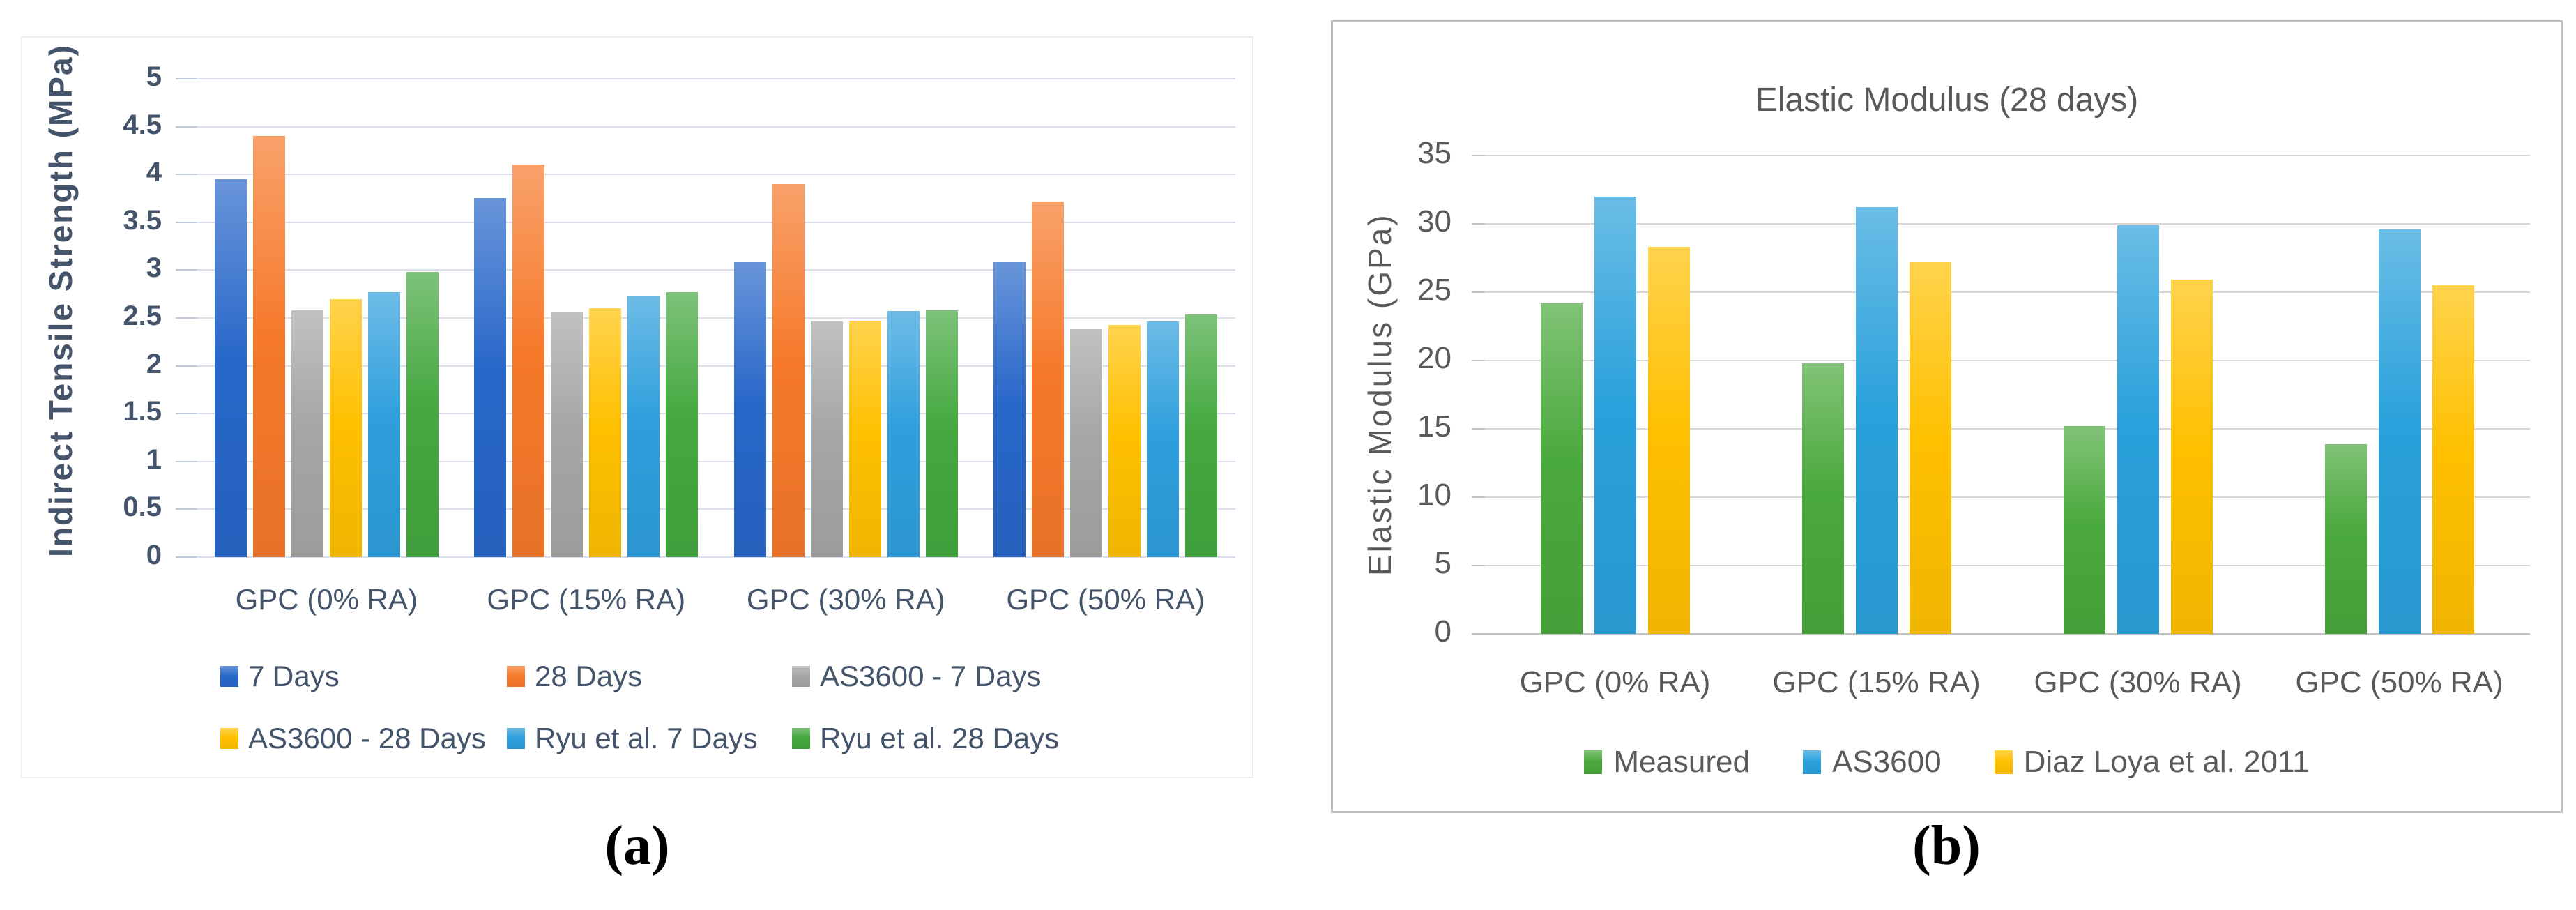  What do you see at coordinates (646, 738) in the screenshot?
I see `legend-label: Ryu et al. 7 Days` at bounding box center [646, 738].